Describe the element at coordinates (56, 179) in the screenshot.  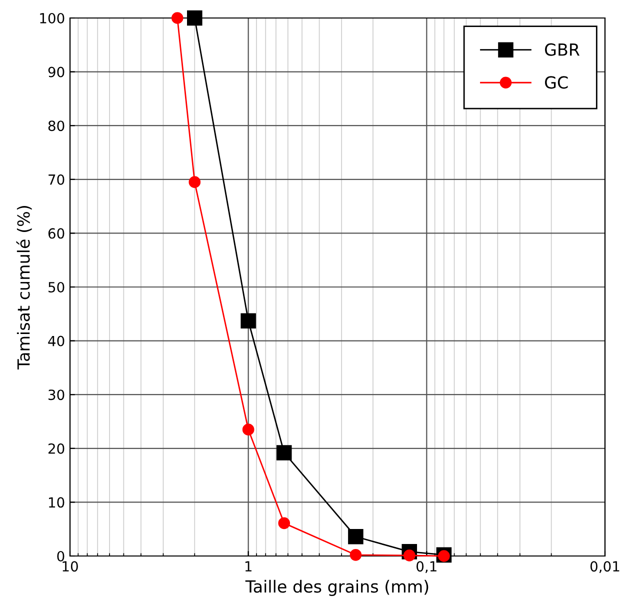
I see `y-tick-label: 70` at that location.